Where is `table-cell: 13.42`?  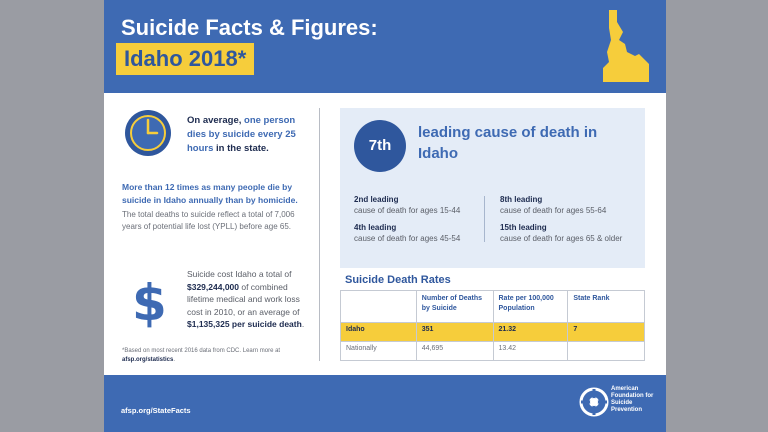 table-cell: 13.42 is located at coordinates (530, 351).